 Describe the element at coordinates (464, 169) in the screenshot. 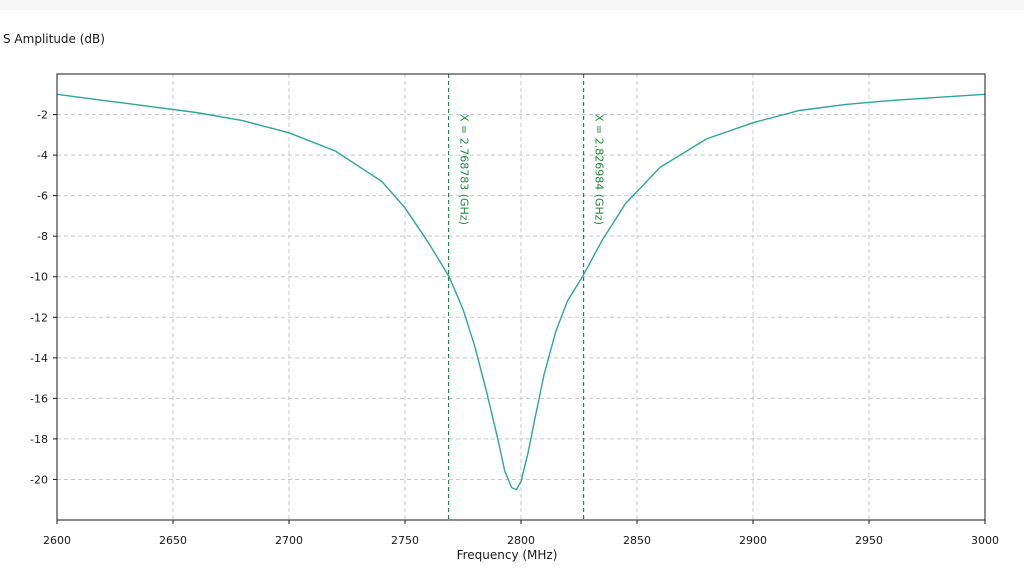

I see `marker-label: X = 2.768783 (GHz)` at that location.